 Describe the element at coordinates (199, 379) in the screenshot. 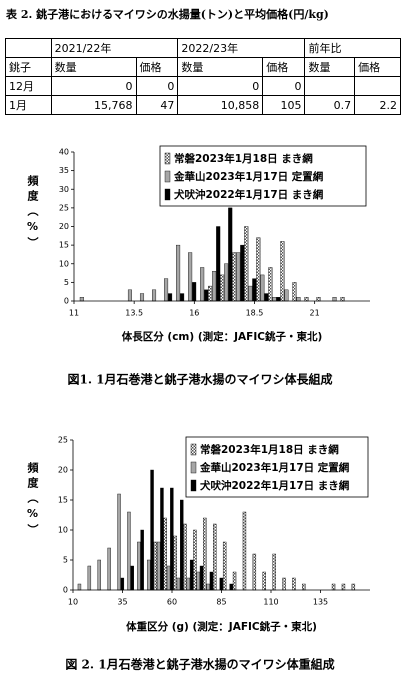

I see `figure-caption: 図1. 1月石巻港と銚子港水揚のマイワシ体長組成` at that location.